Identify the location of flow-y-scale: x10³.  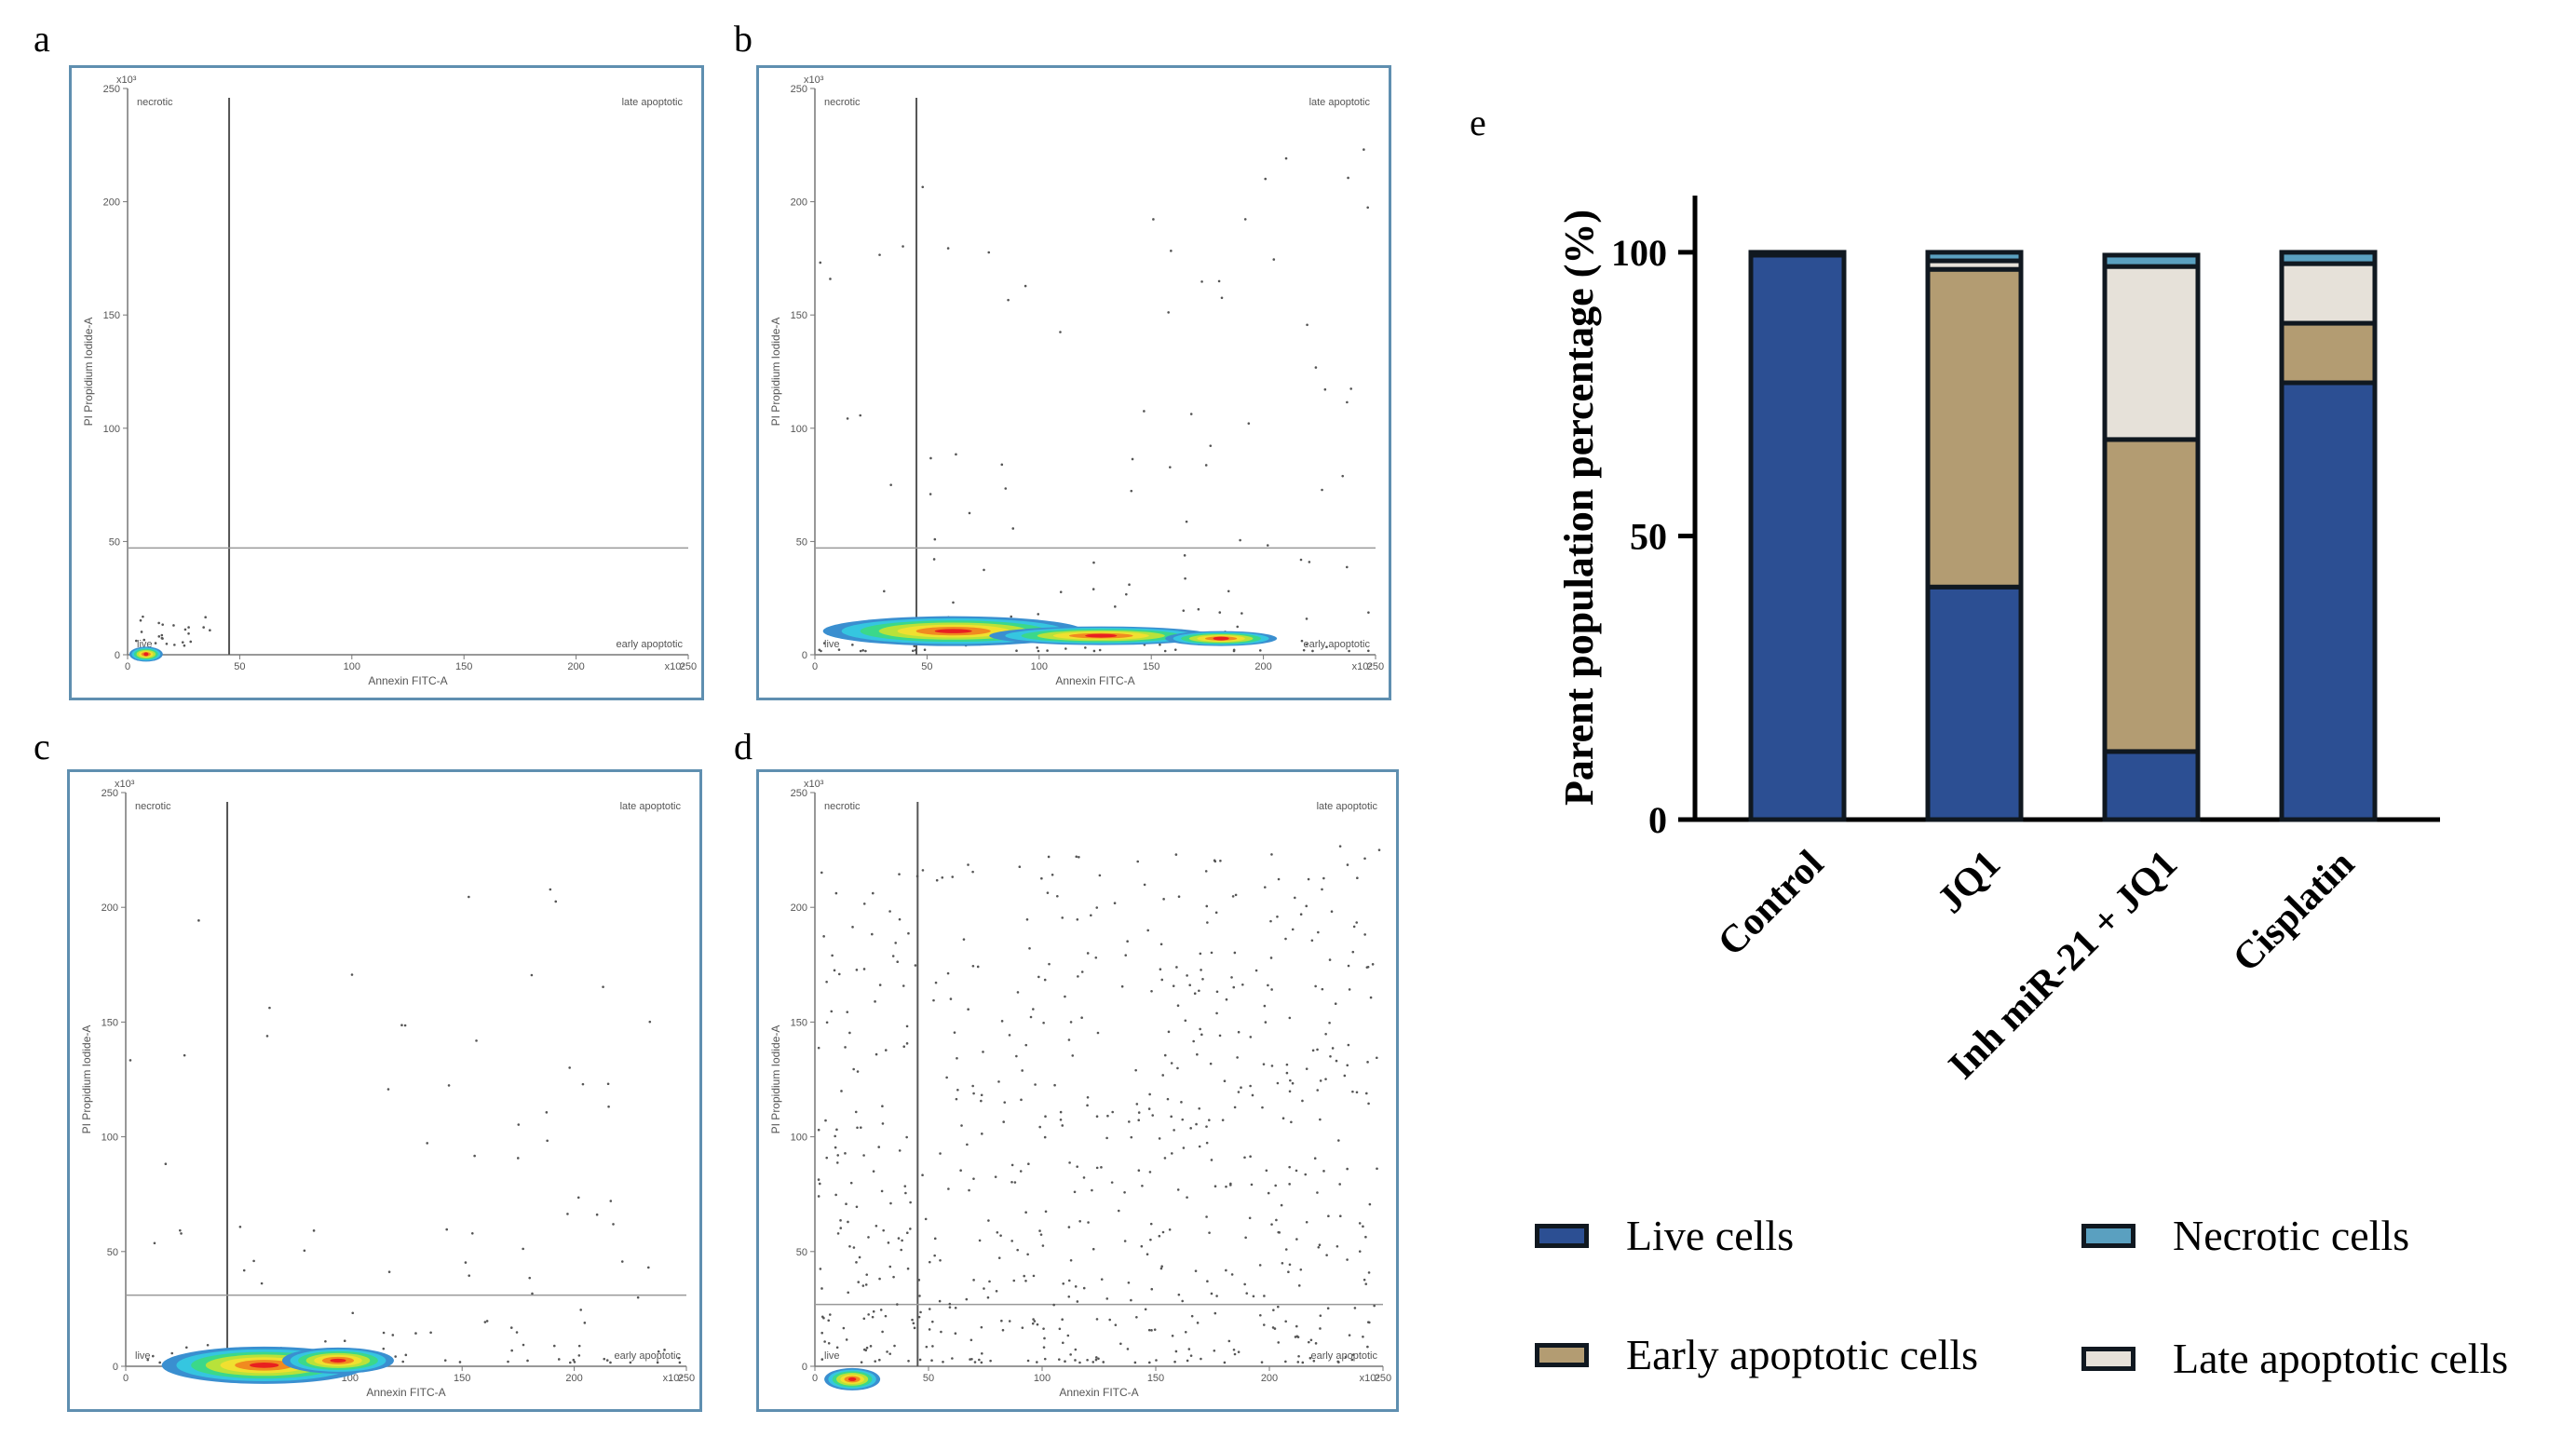
(814, 80).